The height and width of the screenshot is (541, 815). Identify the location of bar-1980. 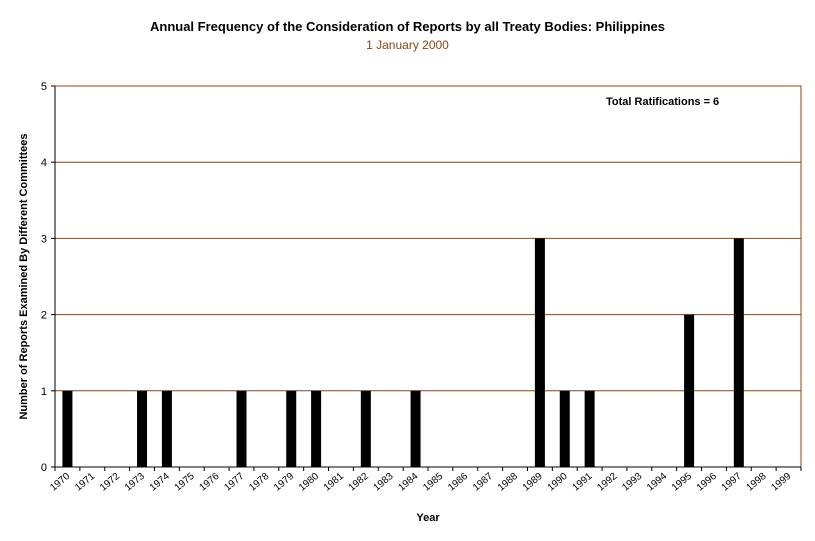
(316, 428).